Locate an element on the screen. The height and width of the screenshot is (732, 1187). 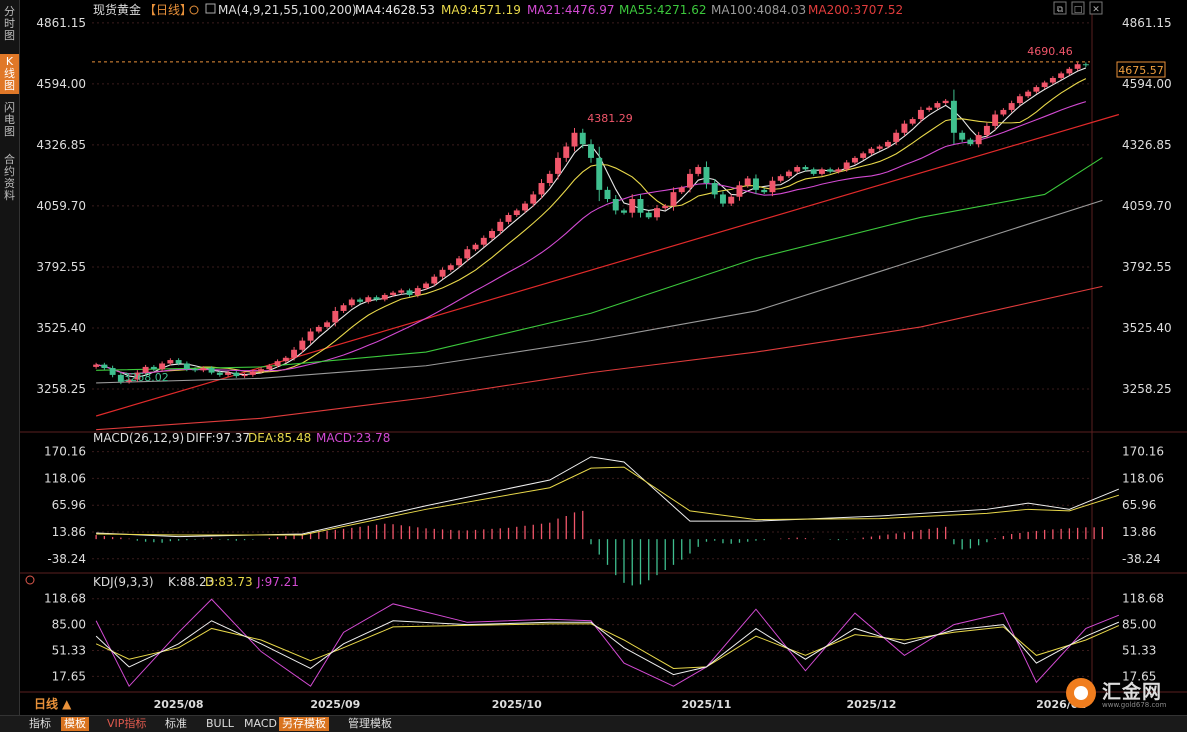
bottom-tab-5: MACD is located at coordinates (260, 723).